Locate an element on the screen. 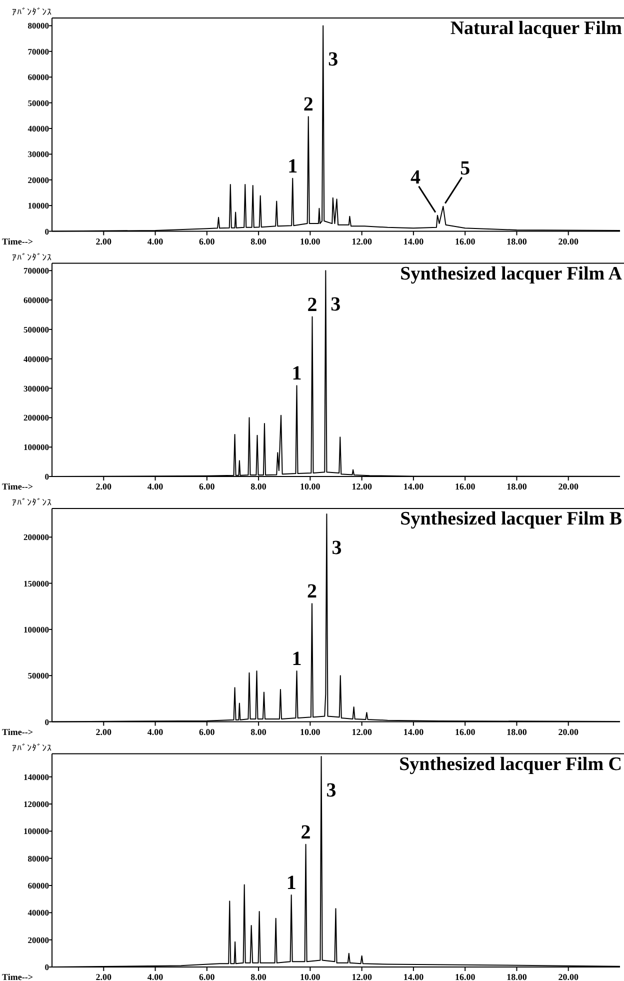  annotation: 4 is located at coordinates (415, 177).